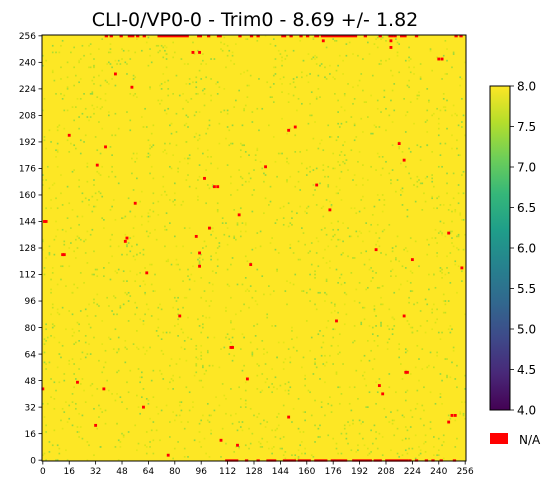  Describe the element at coordinates (27, 249) in the screenshot. I see `y-tick-label: 128` at that location.